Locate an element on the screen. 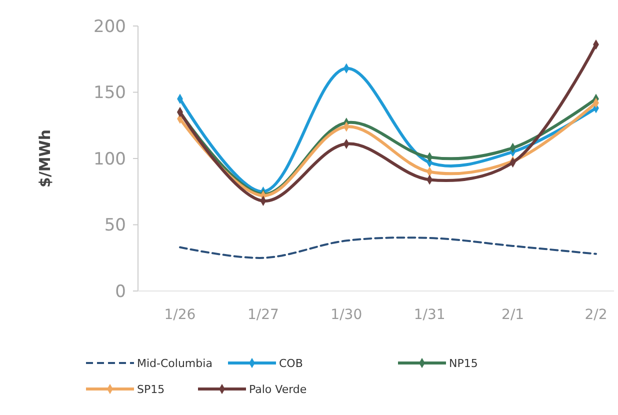  x-tick-label: 1/26 is located at coordinates (180, 315).